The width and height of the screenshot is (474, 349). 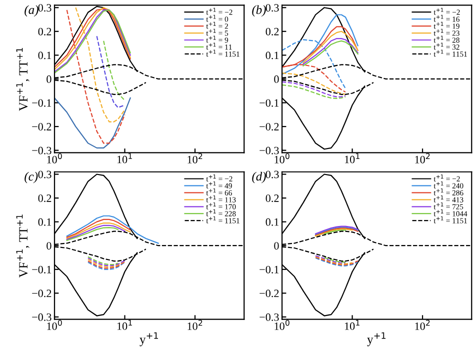 What do you see at coordinates (31, 11) in the screenshot?
I see `chart-title: (a)` at bounding box center [31, 11].